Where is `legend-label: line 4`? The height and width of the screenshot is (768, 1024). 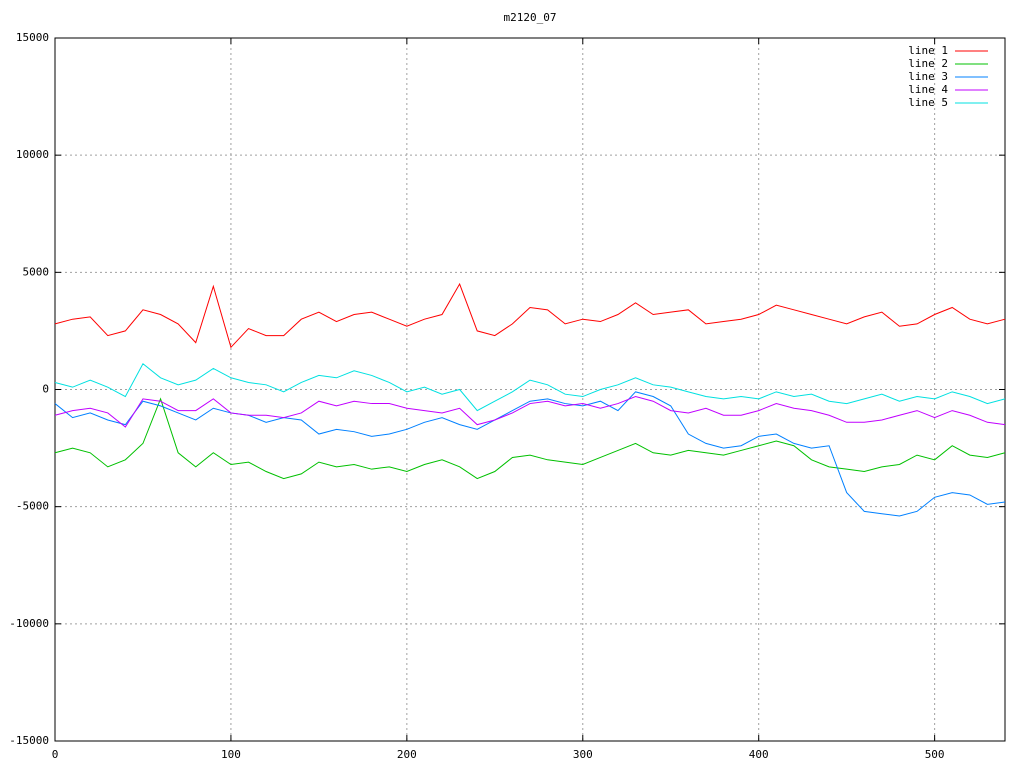 legend-label: line 4 is located at coordinates (928, 89).